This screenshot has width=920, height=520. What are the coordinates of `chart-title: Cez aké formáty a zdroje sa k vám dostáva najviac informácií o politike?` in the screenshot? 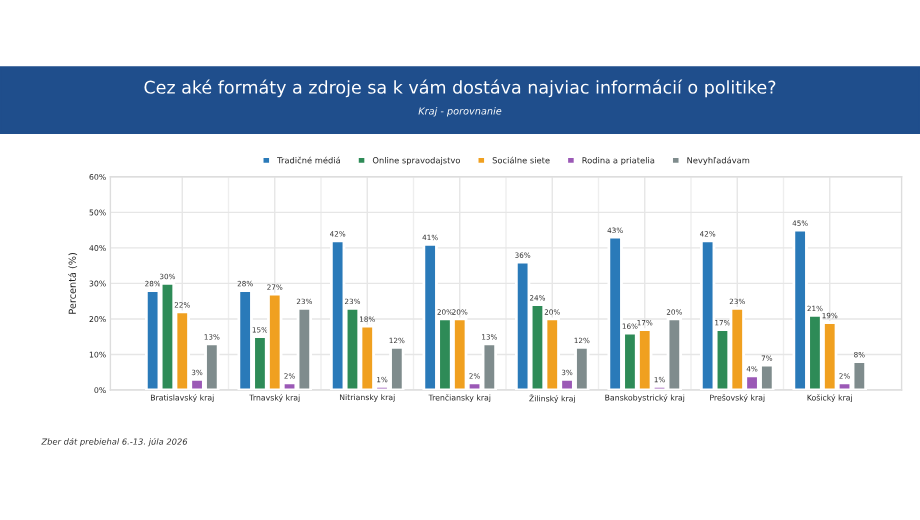 It's located at (460, 88).